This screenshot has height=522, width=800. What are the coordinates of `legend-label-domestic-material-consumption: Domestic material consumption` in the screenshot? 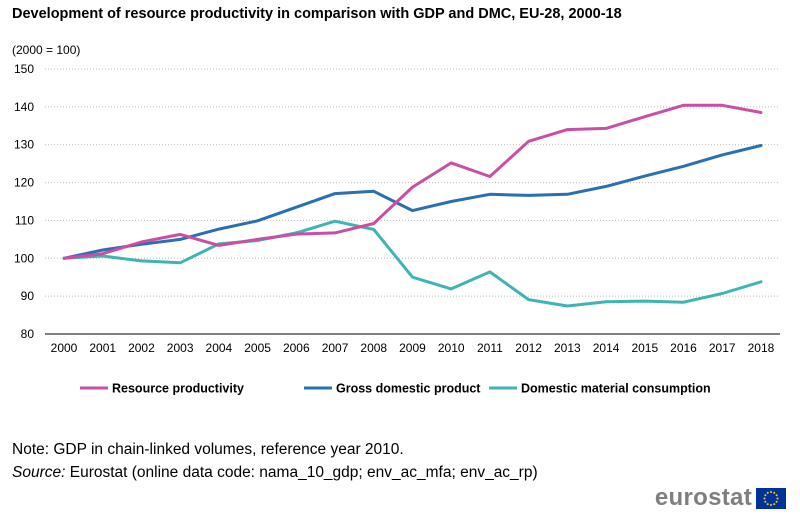 It's located at (616, 389).